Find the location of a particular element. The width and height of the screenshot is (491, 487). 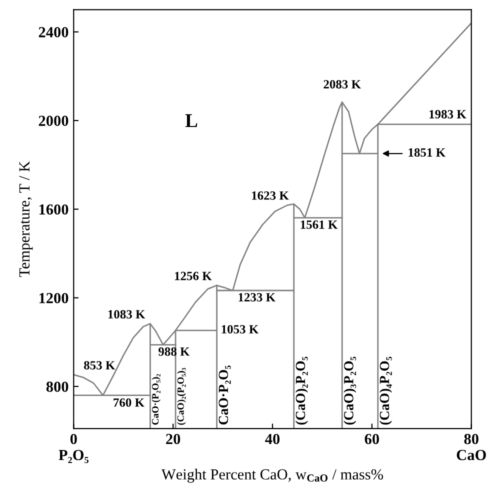

y-tick-label: 1600 is located at coordinates (53, 209).